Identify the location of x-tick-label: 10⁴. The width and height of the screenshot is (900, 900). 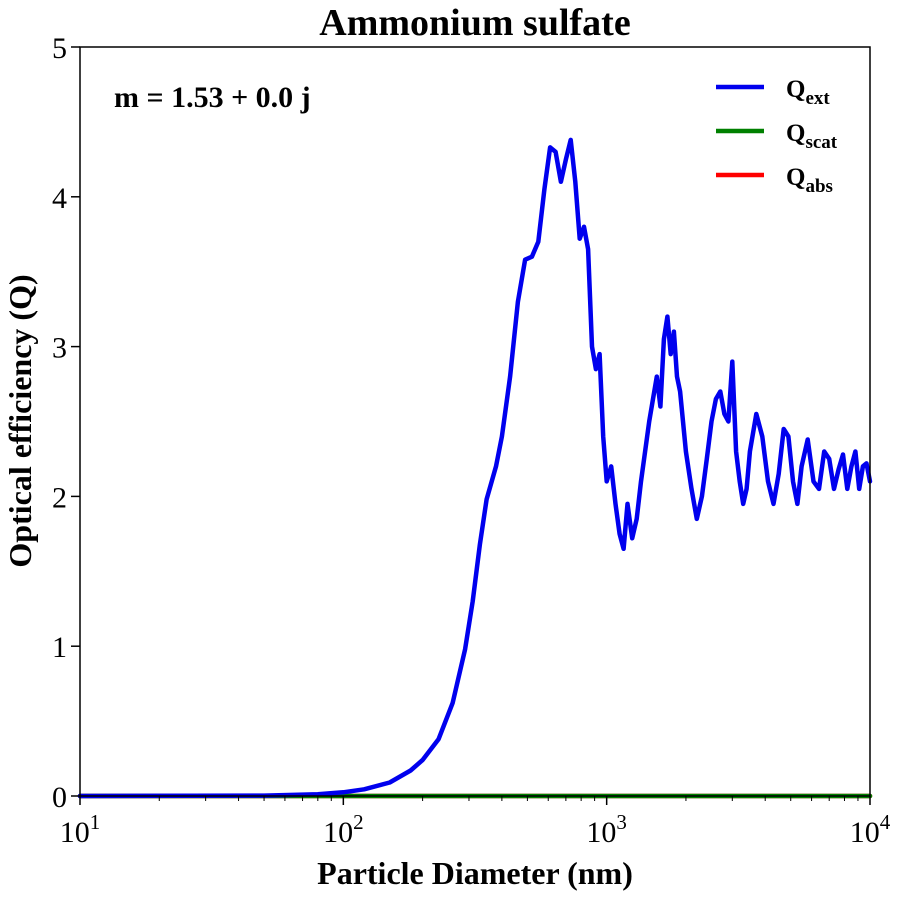
(870, 829).